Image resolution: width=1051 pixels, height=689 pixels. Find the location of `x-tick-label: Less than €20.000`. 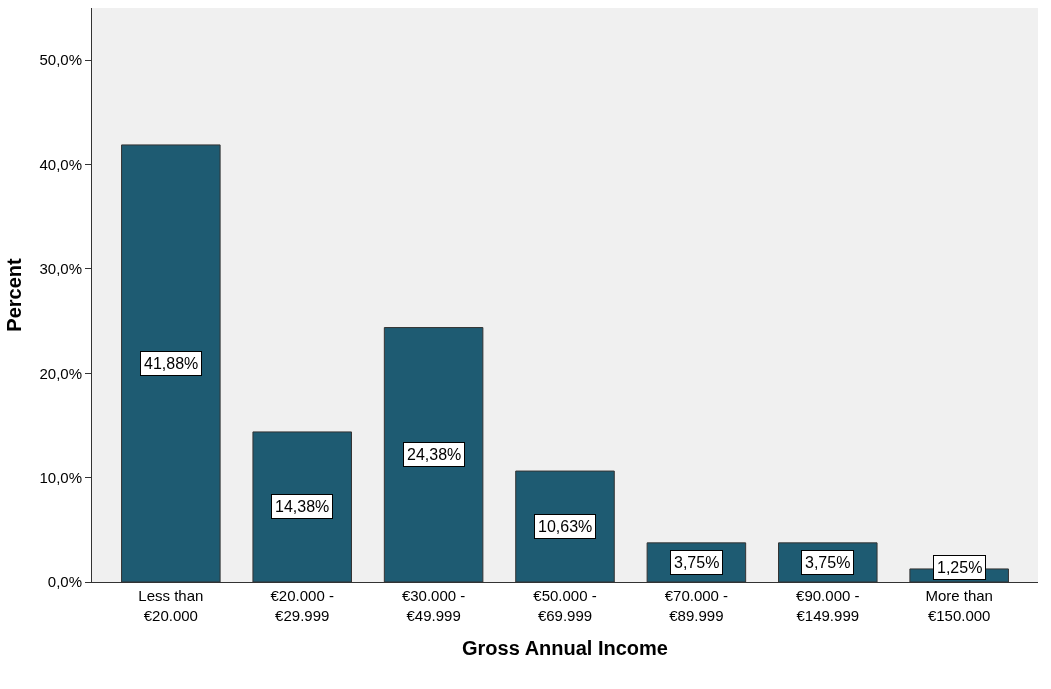

x-tick-label: Less than €20.000 is located at coordinates (171, 605).